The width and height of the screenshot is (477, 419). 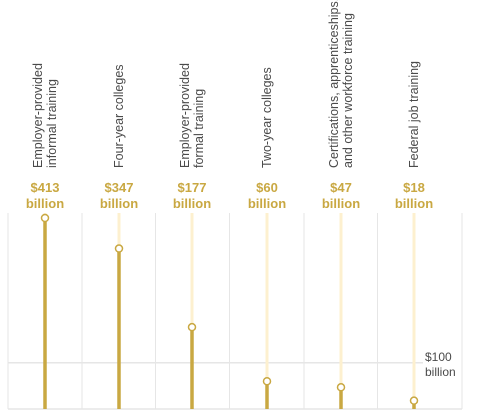 What do you see at coordinates (414, 187) in the screenshot?
I see `value-label: $18` at bounding box center [414, 187].